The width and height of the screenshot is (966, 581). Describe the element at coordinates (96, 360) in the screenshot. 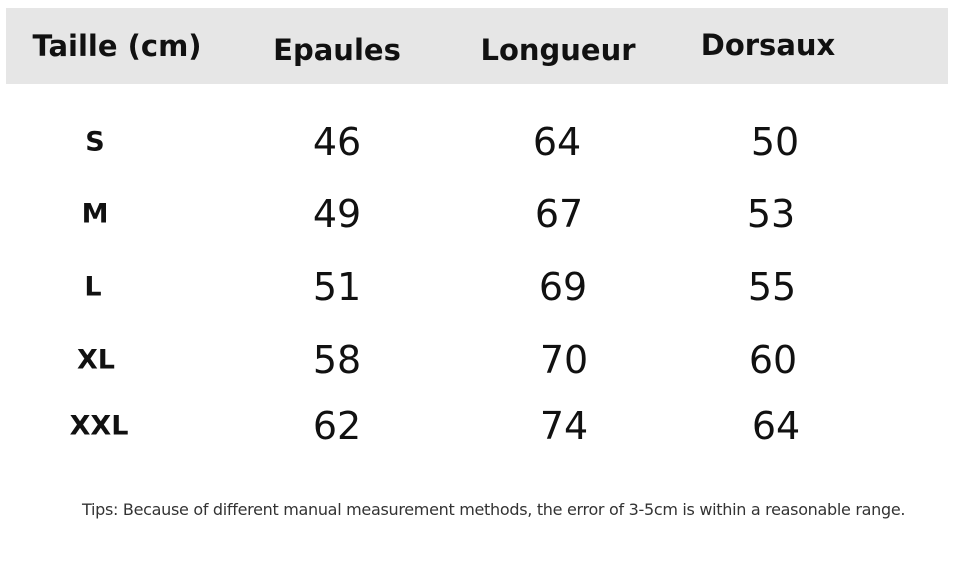

I see `size-label: XL` at that location.